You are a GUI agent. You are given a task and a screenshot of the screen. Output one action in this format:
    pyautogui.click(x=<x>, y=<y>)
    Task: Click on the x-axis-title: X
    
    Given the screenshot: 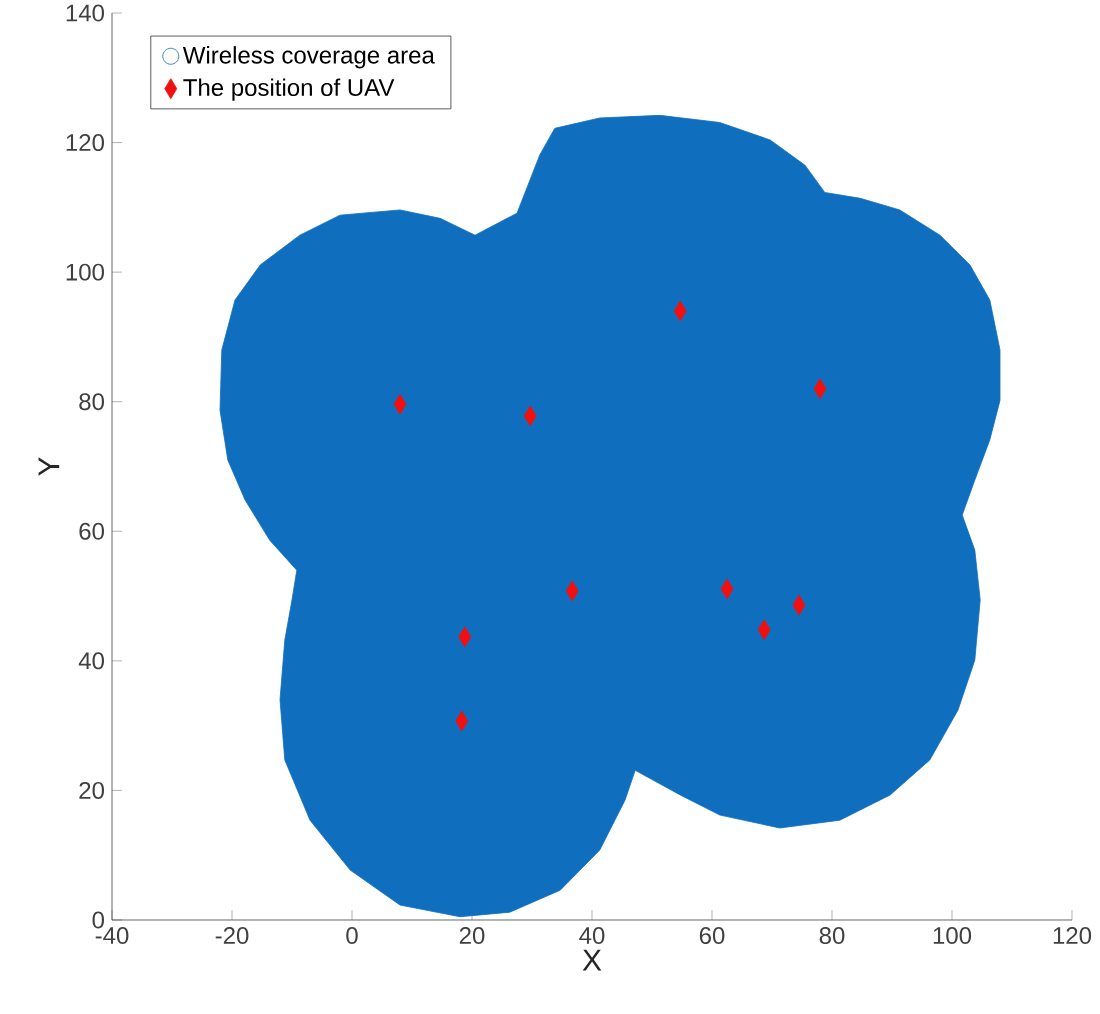 What is the action you would take?
    pyautogui.click(x=592, y=960)
    